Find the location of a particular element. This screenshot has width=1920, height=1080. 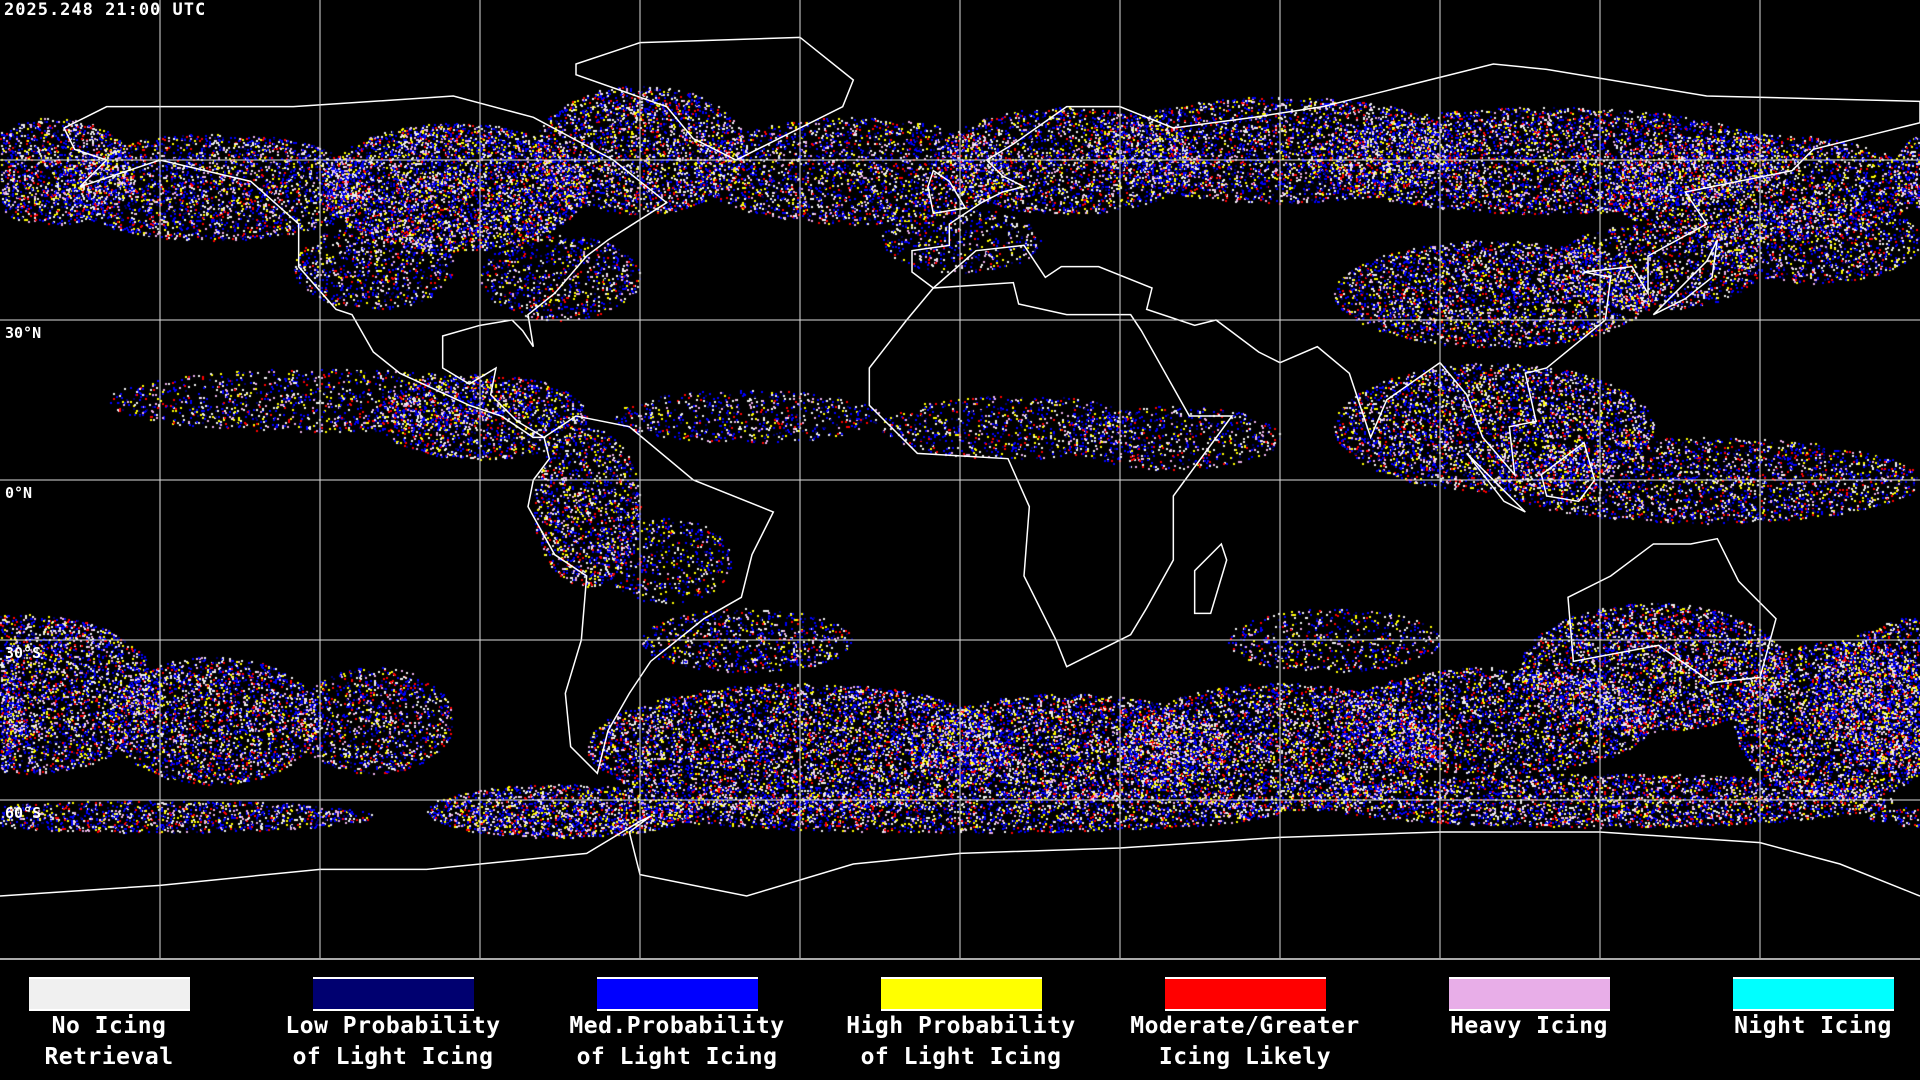

legend-item-moderate-greater: Moderate/Greater Icing Likely is located at coordinates (1245, 1025).